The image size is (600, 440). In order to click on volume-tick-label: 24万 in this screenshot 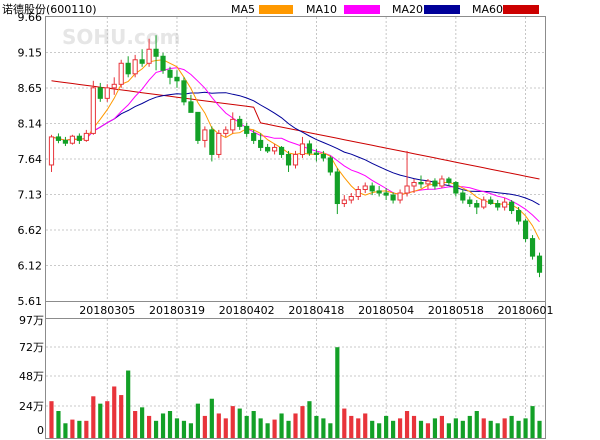, I will do `click(31, 406)`.